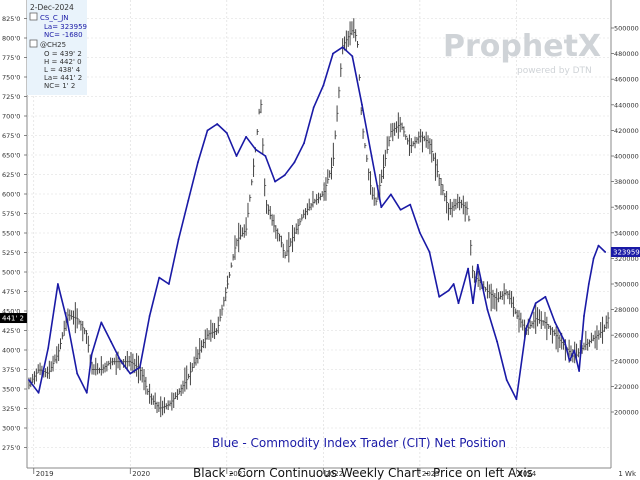 The height and width of the screenshot is (480, 640). Describe the element at coordinates (63, 78) in the screenshot. I see `series2-last: La= 441' 2` at that location.